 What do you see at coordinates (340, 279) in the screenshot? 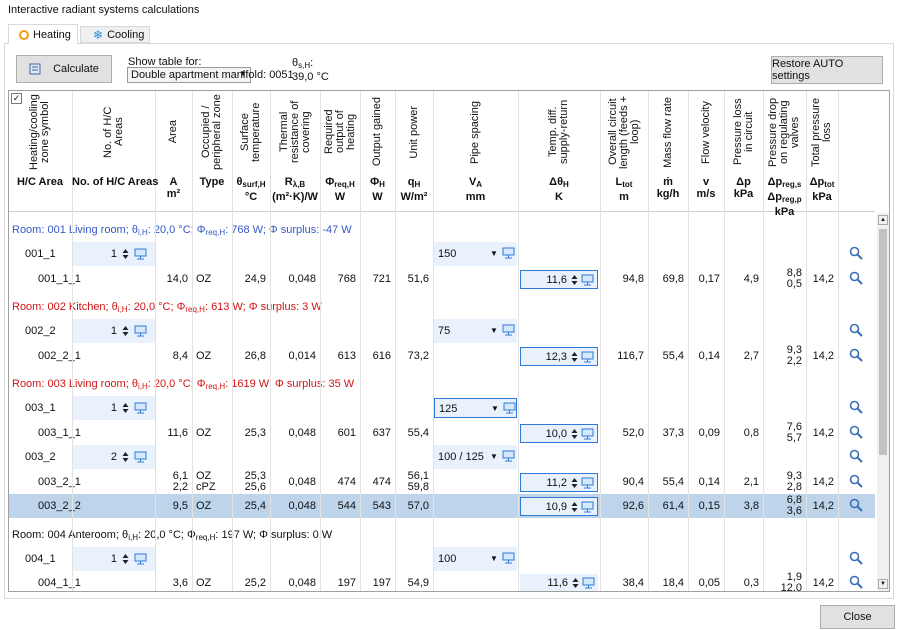
I see `cell-req: 768` at bounding box center [340, 279].